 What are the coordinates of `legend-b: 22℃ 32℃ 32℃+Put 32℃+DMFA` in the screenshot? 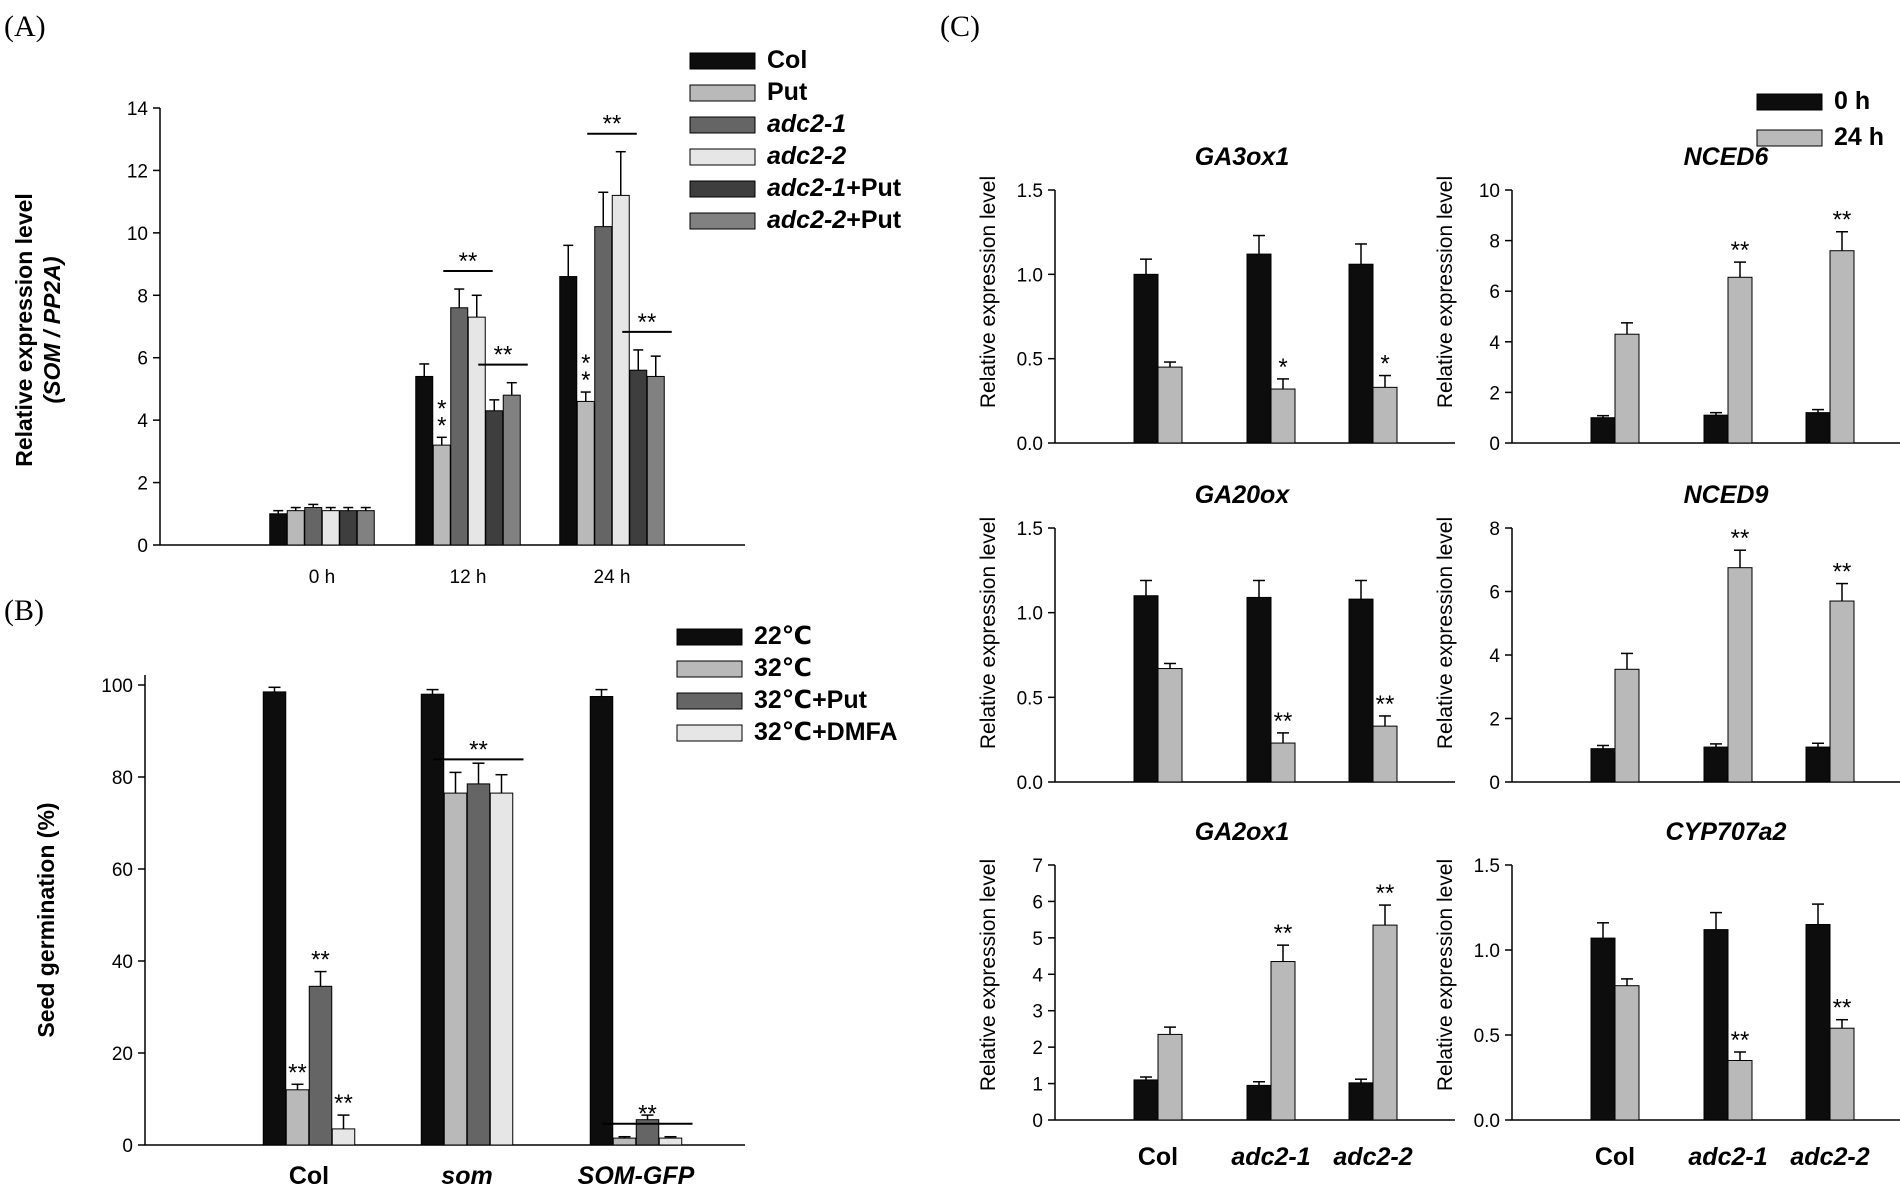 It's located at (787, 684).